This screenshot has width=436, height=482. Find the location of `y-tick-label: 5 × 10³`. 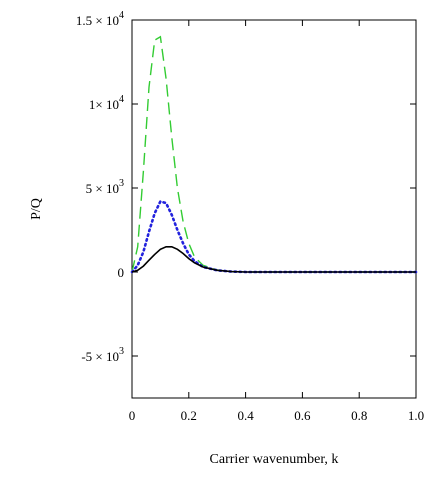

y-tick-label: 5 × 10³ is located at coordinates (105, 187).